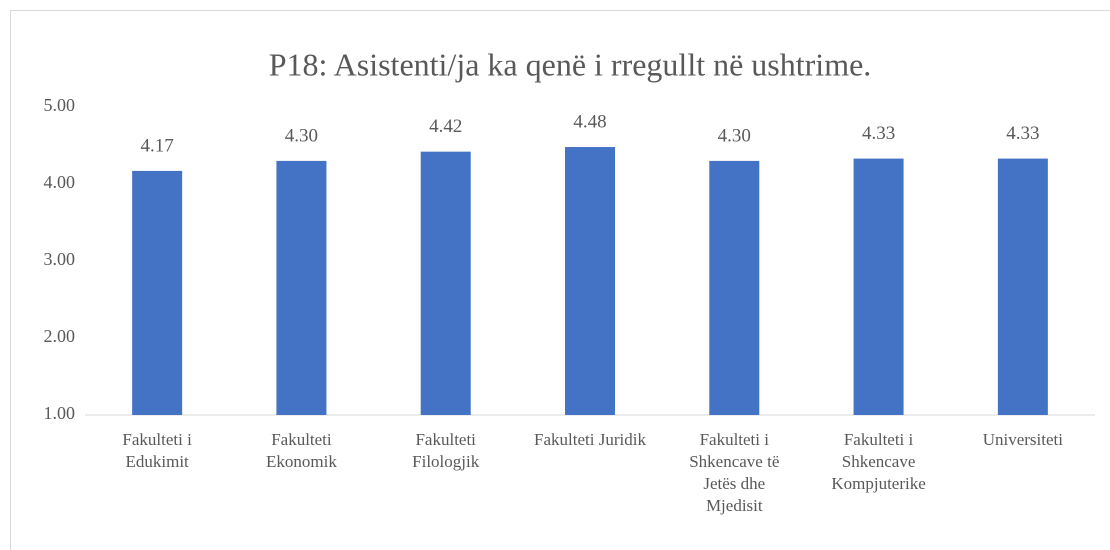 This screenshot has height=550, width=1110. Describe the element at coordinates (445, 126) in the screenshot. I see `value-label: 4.42` at that location.